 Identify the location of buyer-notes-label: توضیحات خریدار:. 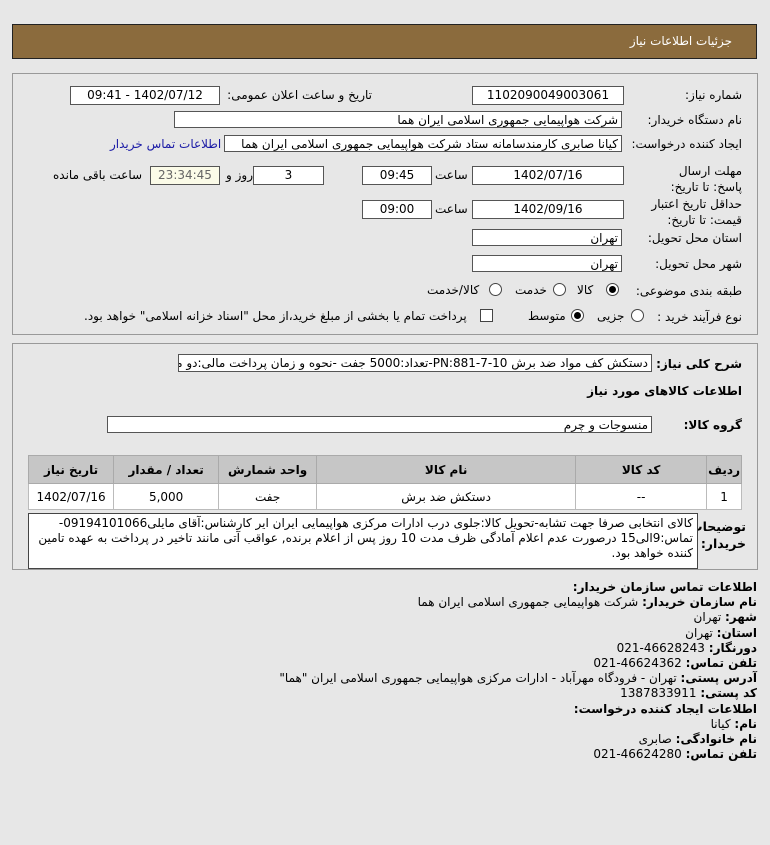
(718, 535).